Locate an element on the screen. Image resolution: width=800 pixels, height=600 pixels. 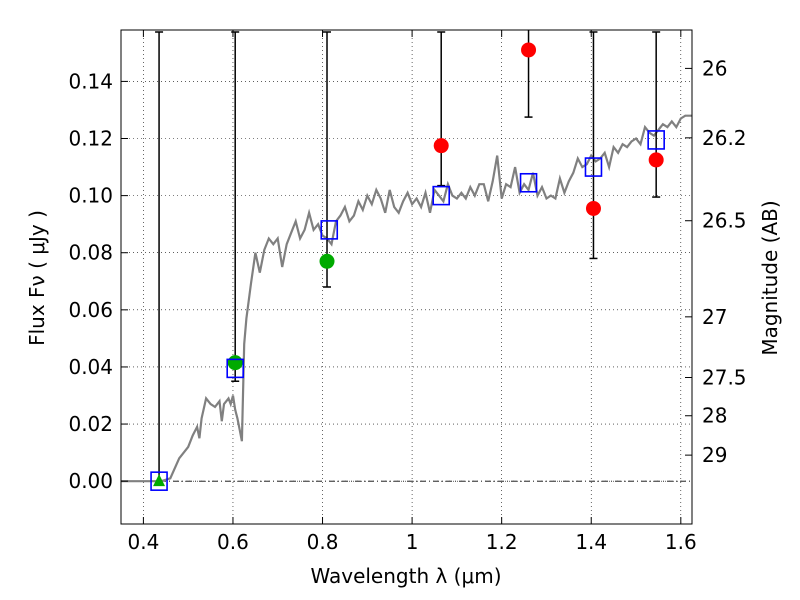
y-tick-label: 0.04 is located at coordinates (90, 367).